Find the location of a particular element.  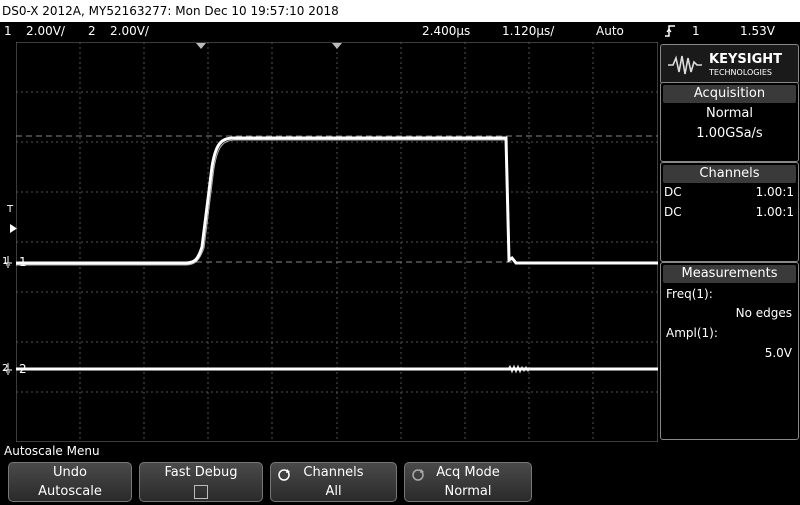

ampl-label: Ampl(1): is located at coordinates (692, 333).